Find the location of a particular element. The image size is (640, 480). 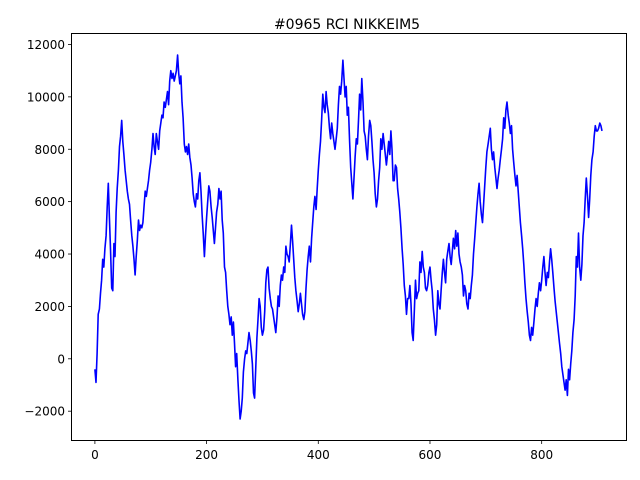

y-tick-label: −2000 is located at coordinates (44, 412).